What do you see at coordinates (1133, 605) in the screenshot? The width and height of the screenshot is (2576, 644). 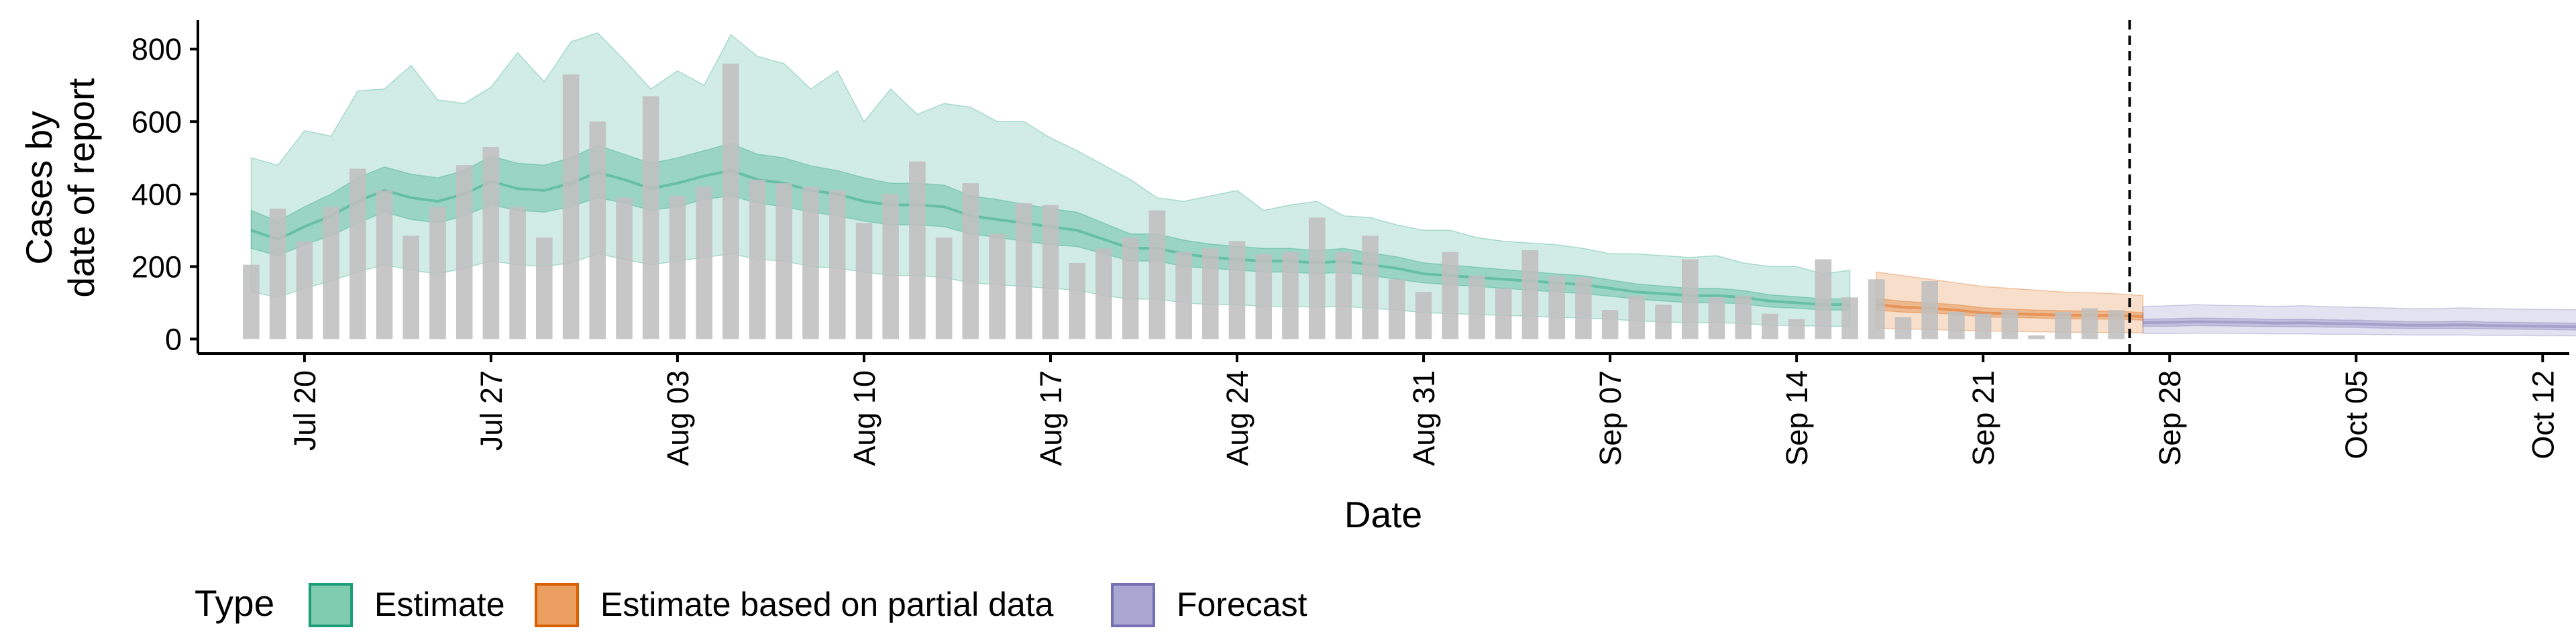 I see `legend-swatch-forecast` at bounding box center [1133, 605].